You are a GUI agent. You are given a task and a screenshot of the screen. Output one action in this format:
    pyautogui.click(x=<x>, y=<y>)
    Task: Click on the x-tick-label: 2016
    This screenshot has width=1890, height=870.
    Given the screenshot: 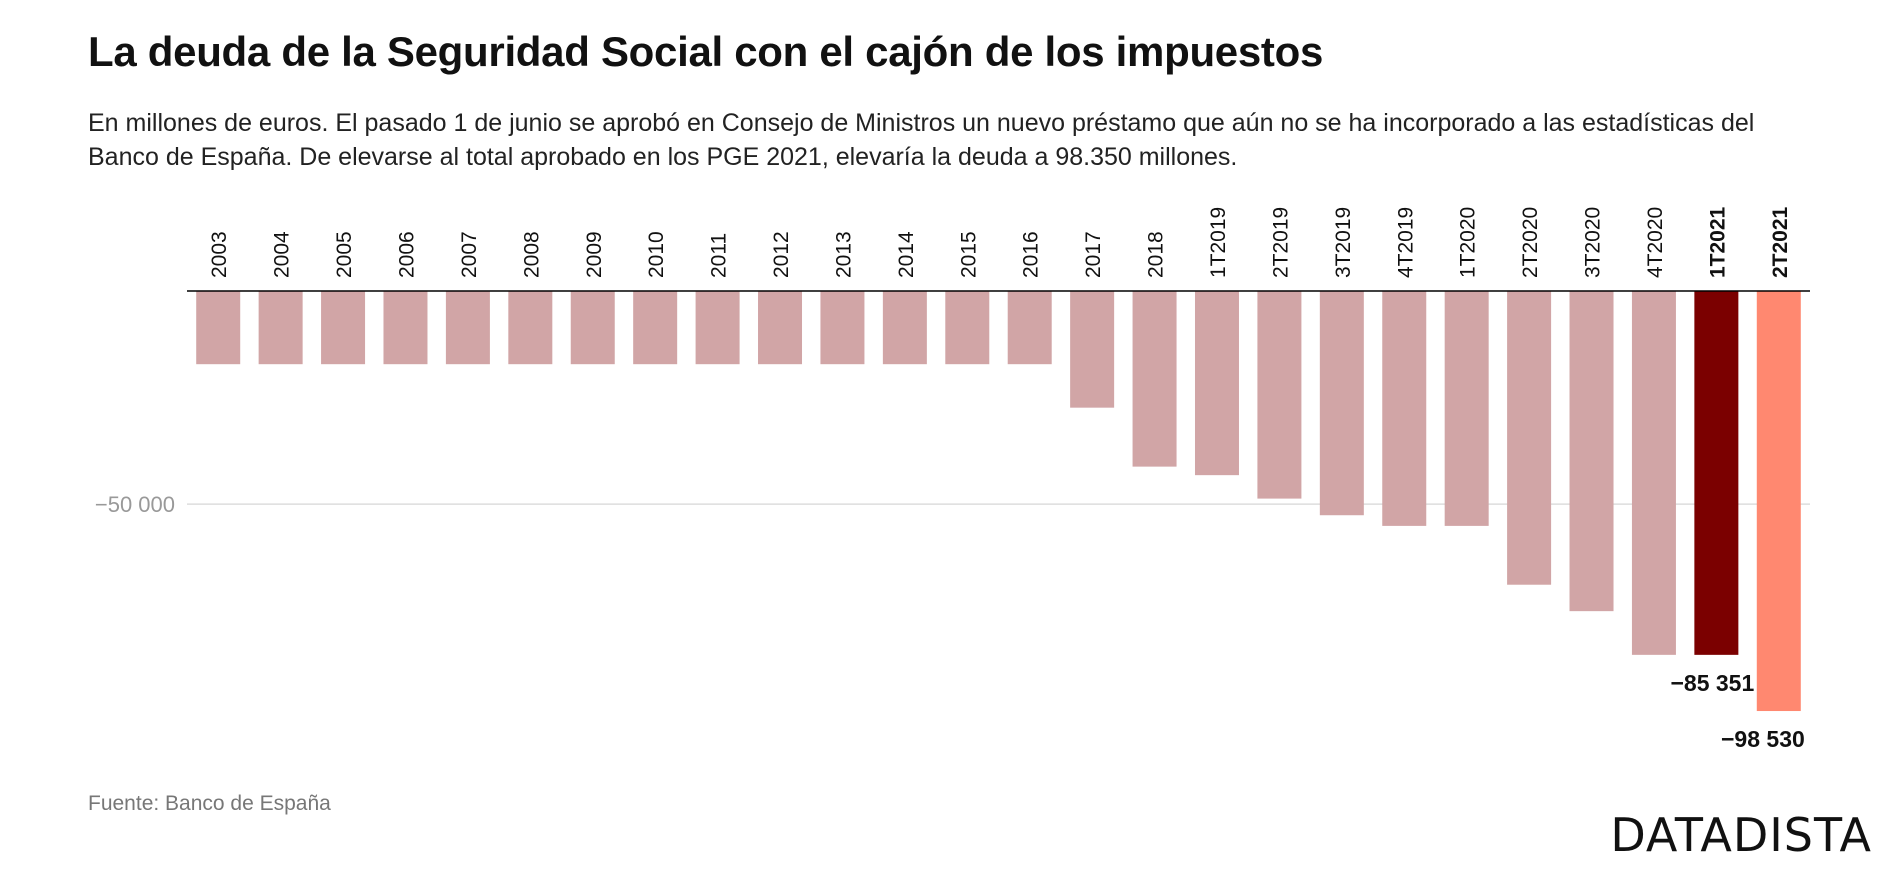 What is the action you would take?
    pyautogui.click(x=1031, y=254)
    